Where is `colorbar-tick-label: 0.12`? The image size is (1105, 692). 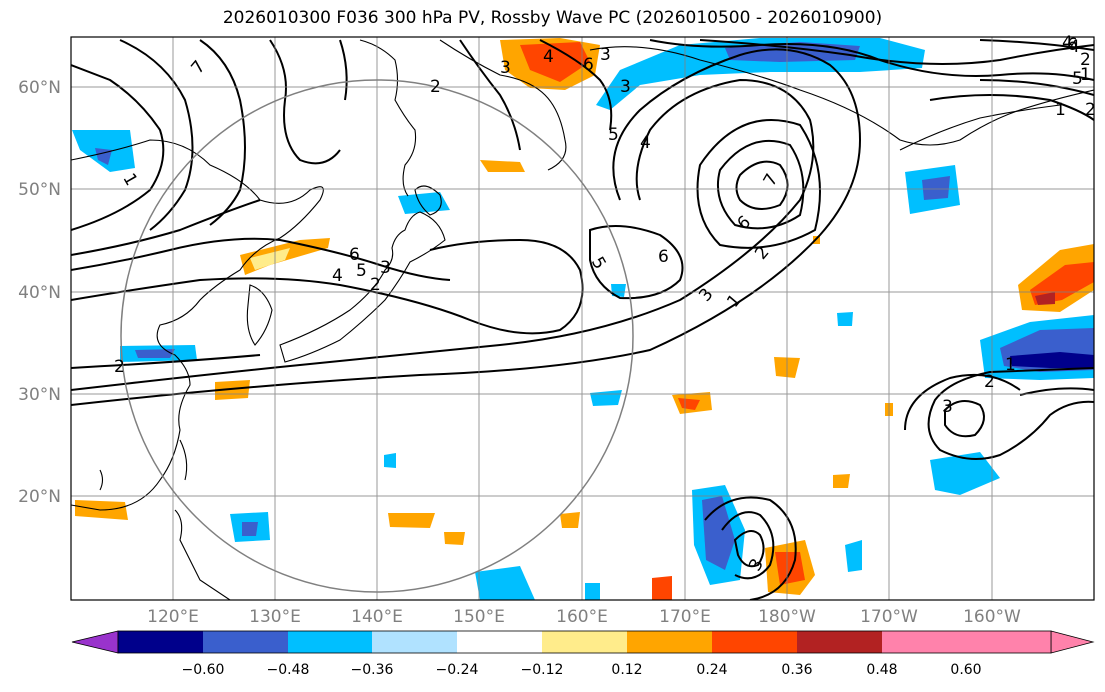
colorbar-tick-label: 0.12 is located at coordinates (626, 670).